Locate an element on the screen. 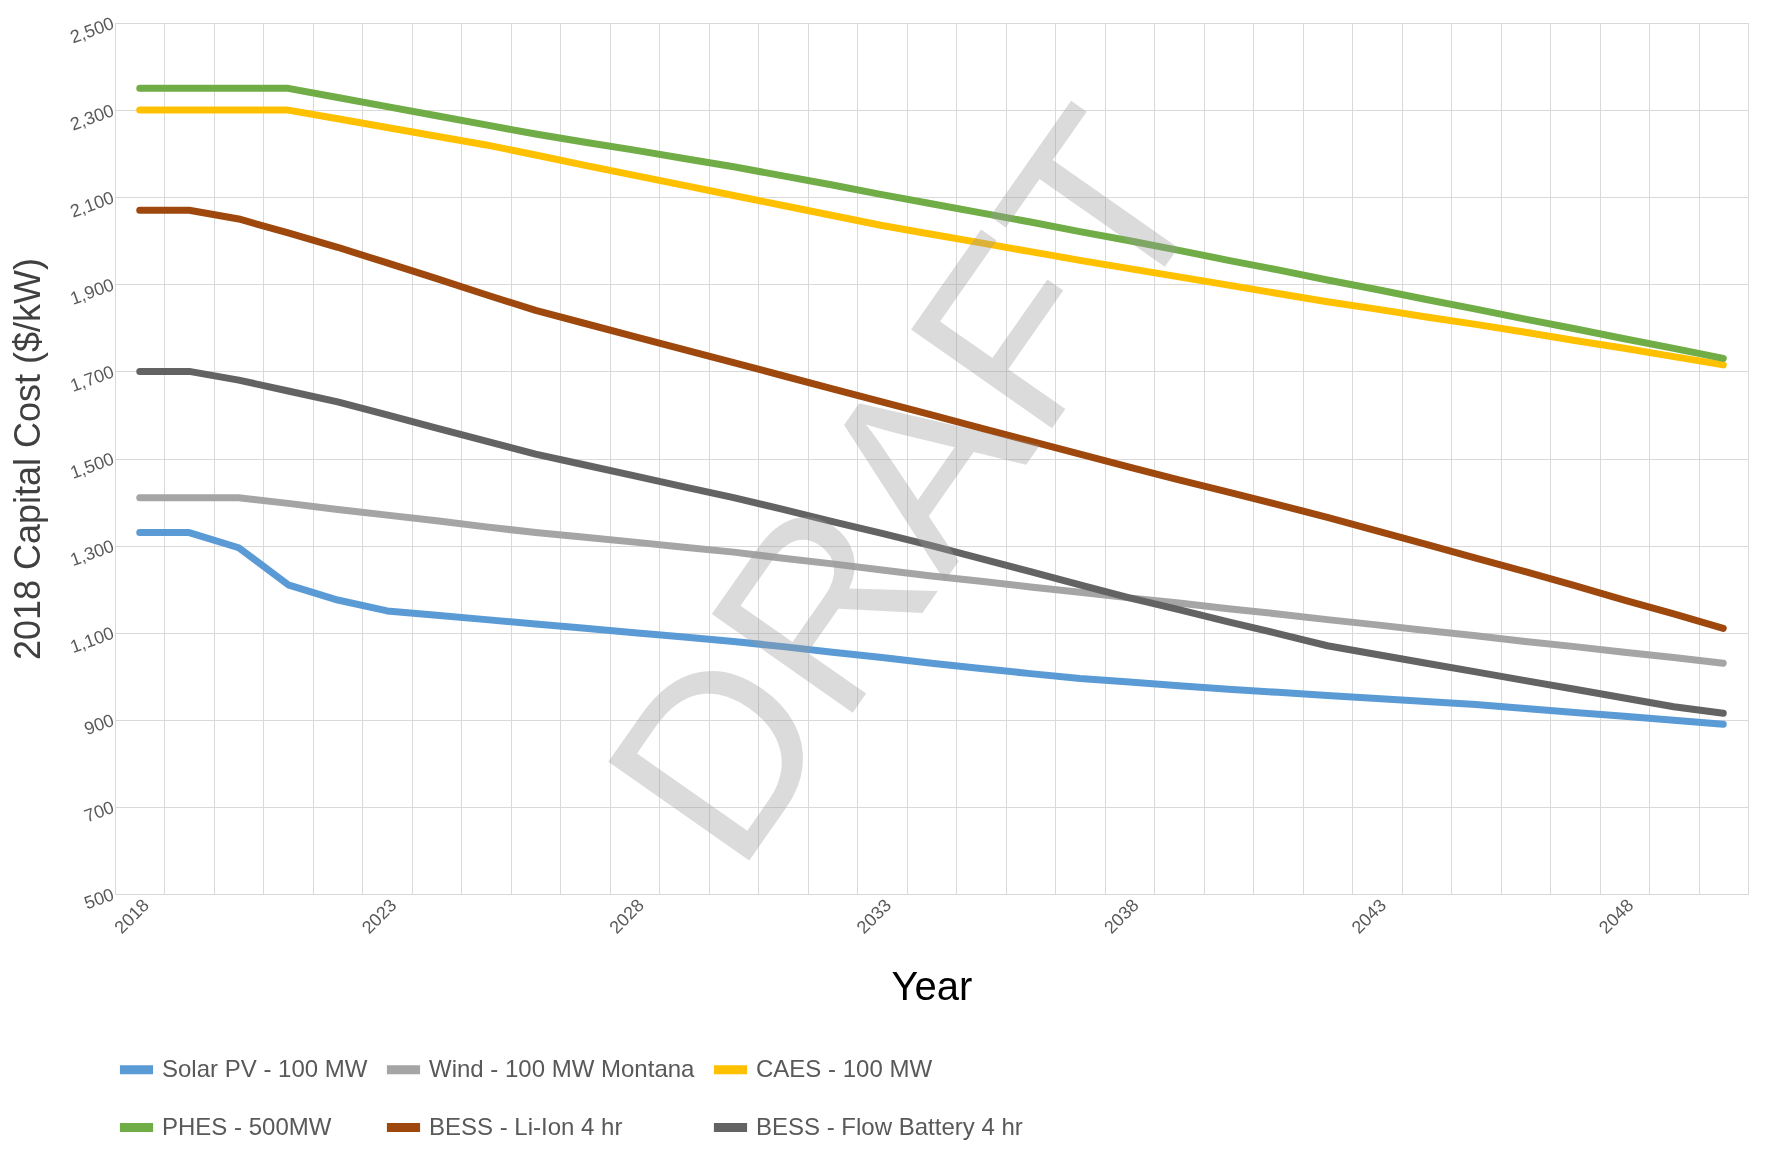  y-tick-label: 1,700 is located at coordinates (92, 378).